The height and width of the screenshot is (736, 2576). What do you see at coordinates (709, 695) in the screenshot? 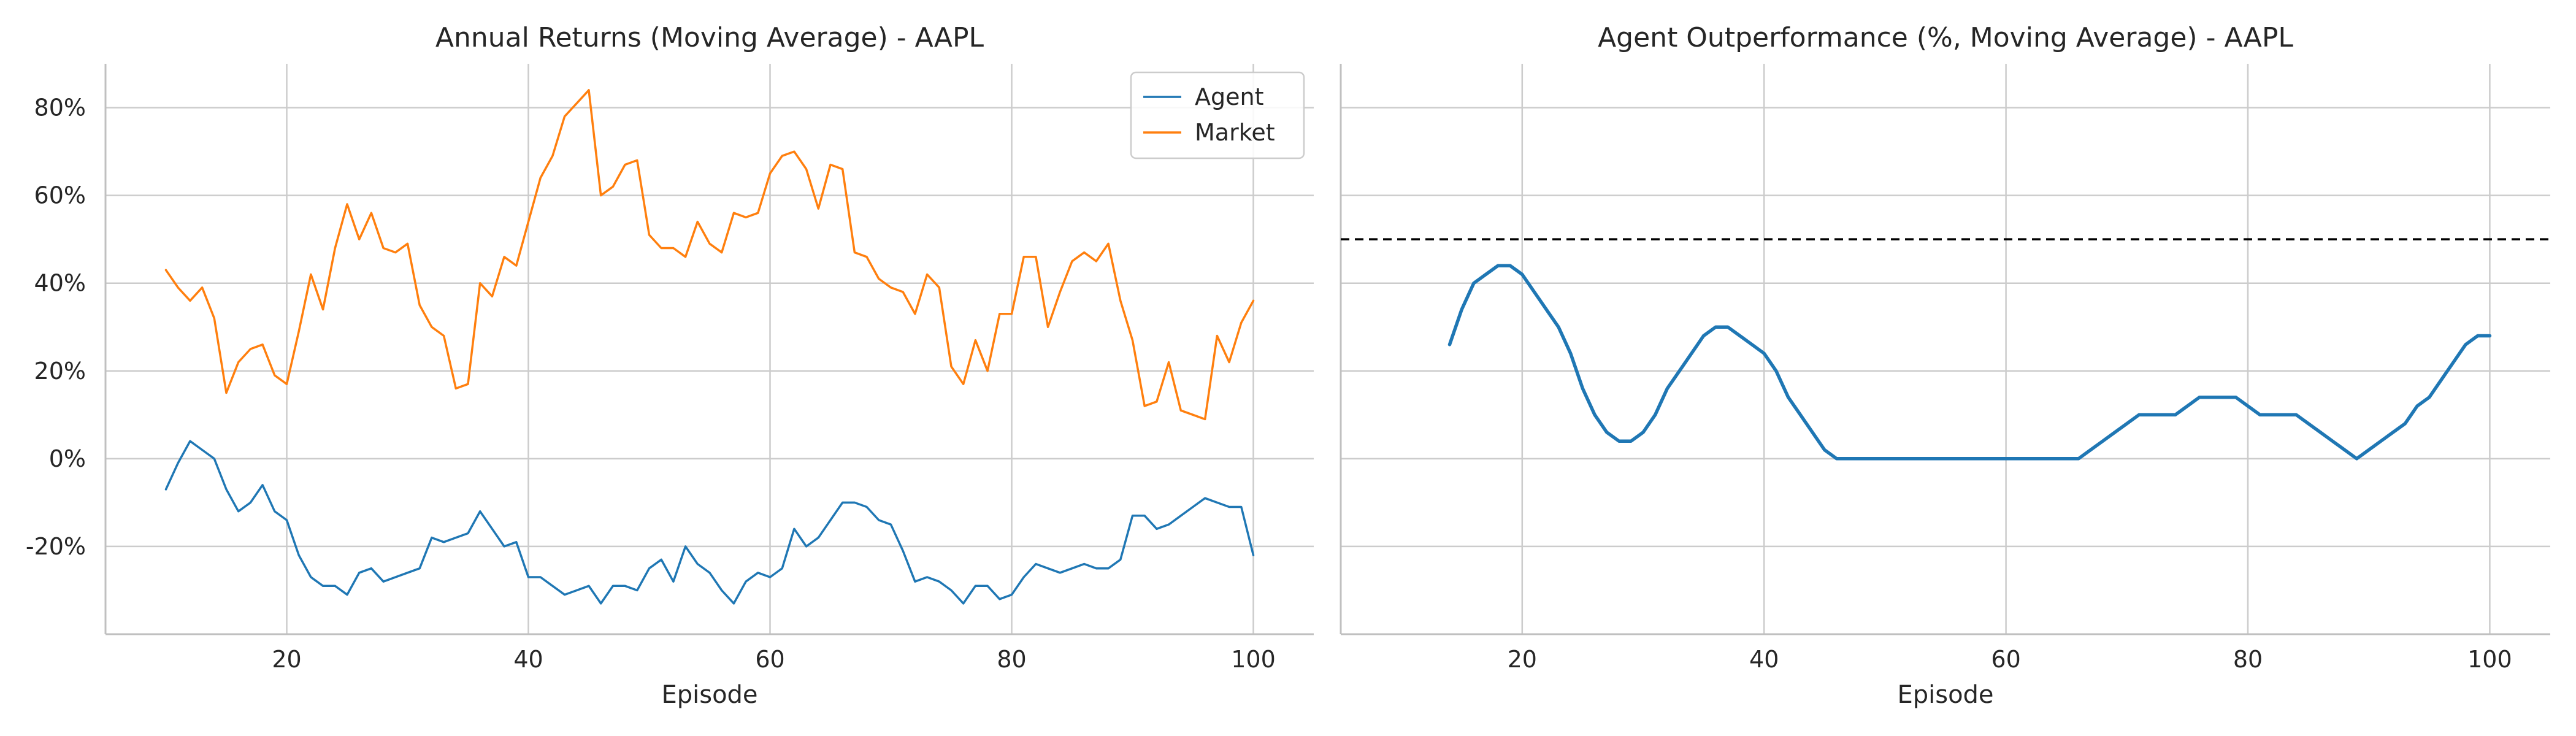
I see `annual-returns-xlabel: Episode` at bounding box center [709, 695].